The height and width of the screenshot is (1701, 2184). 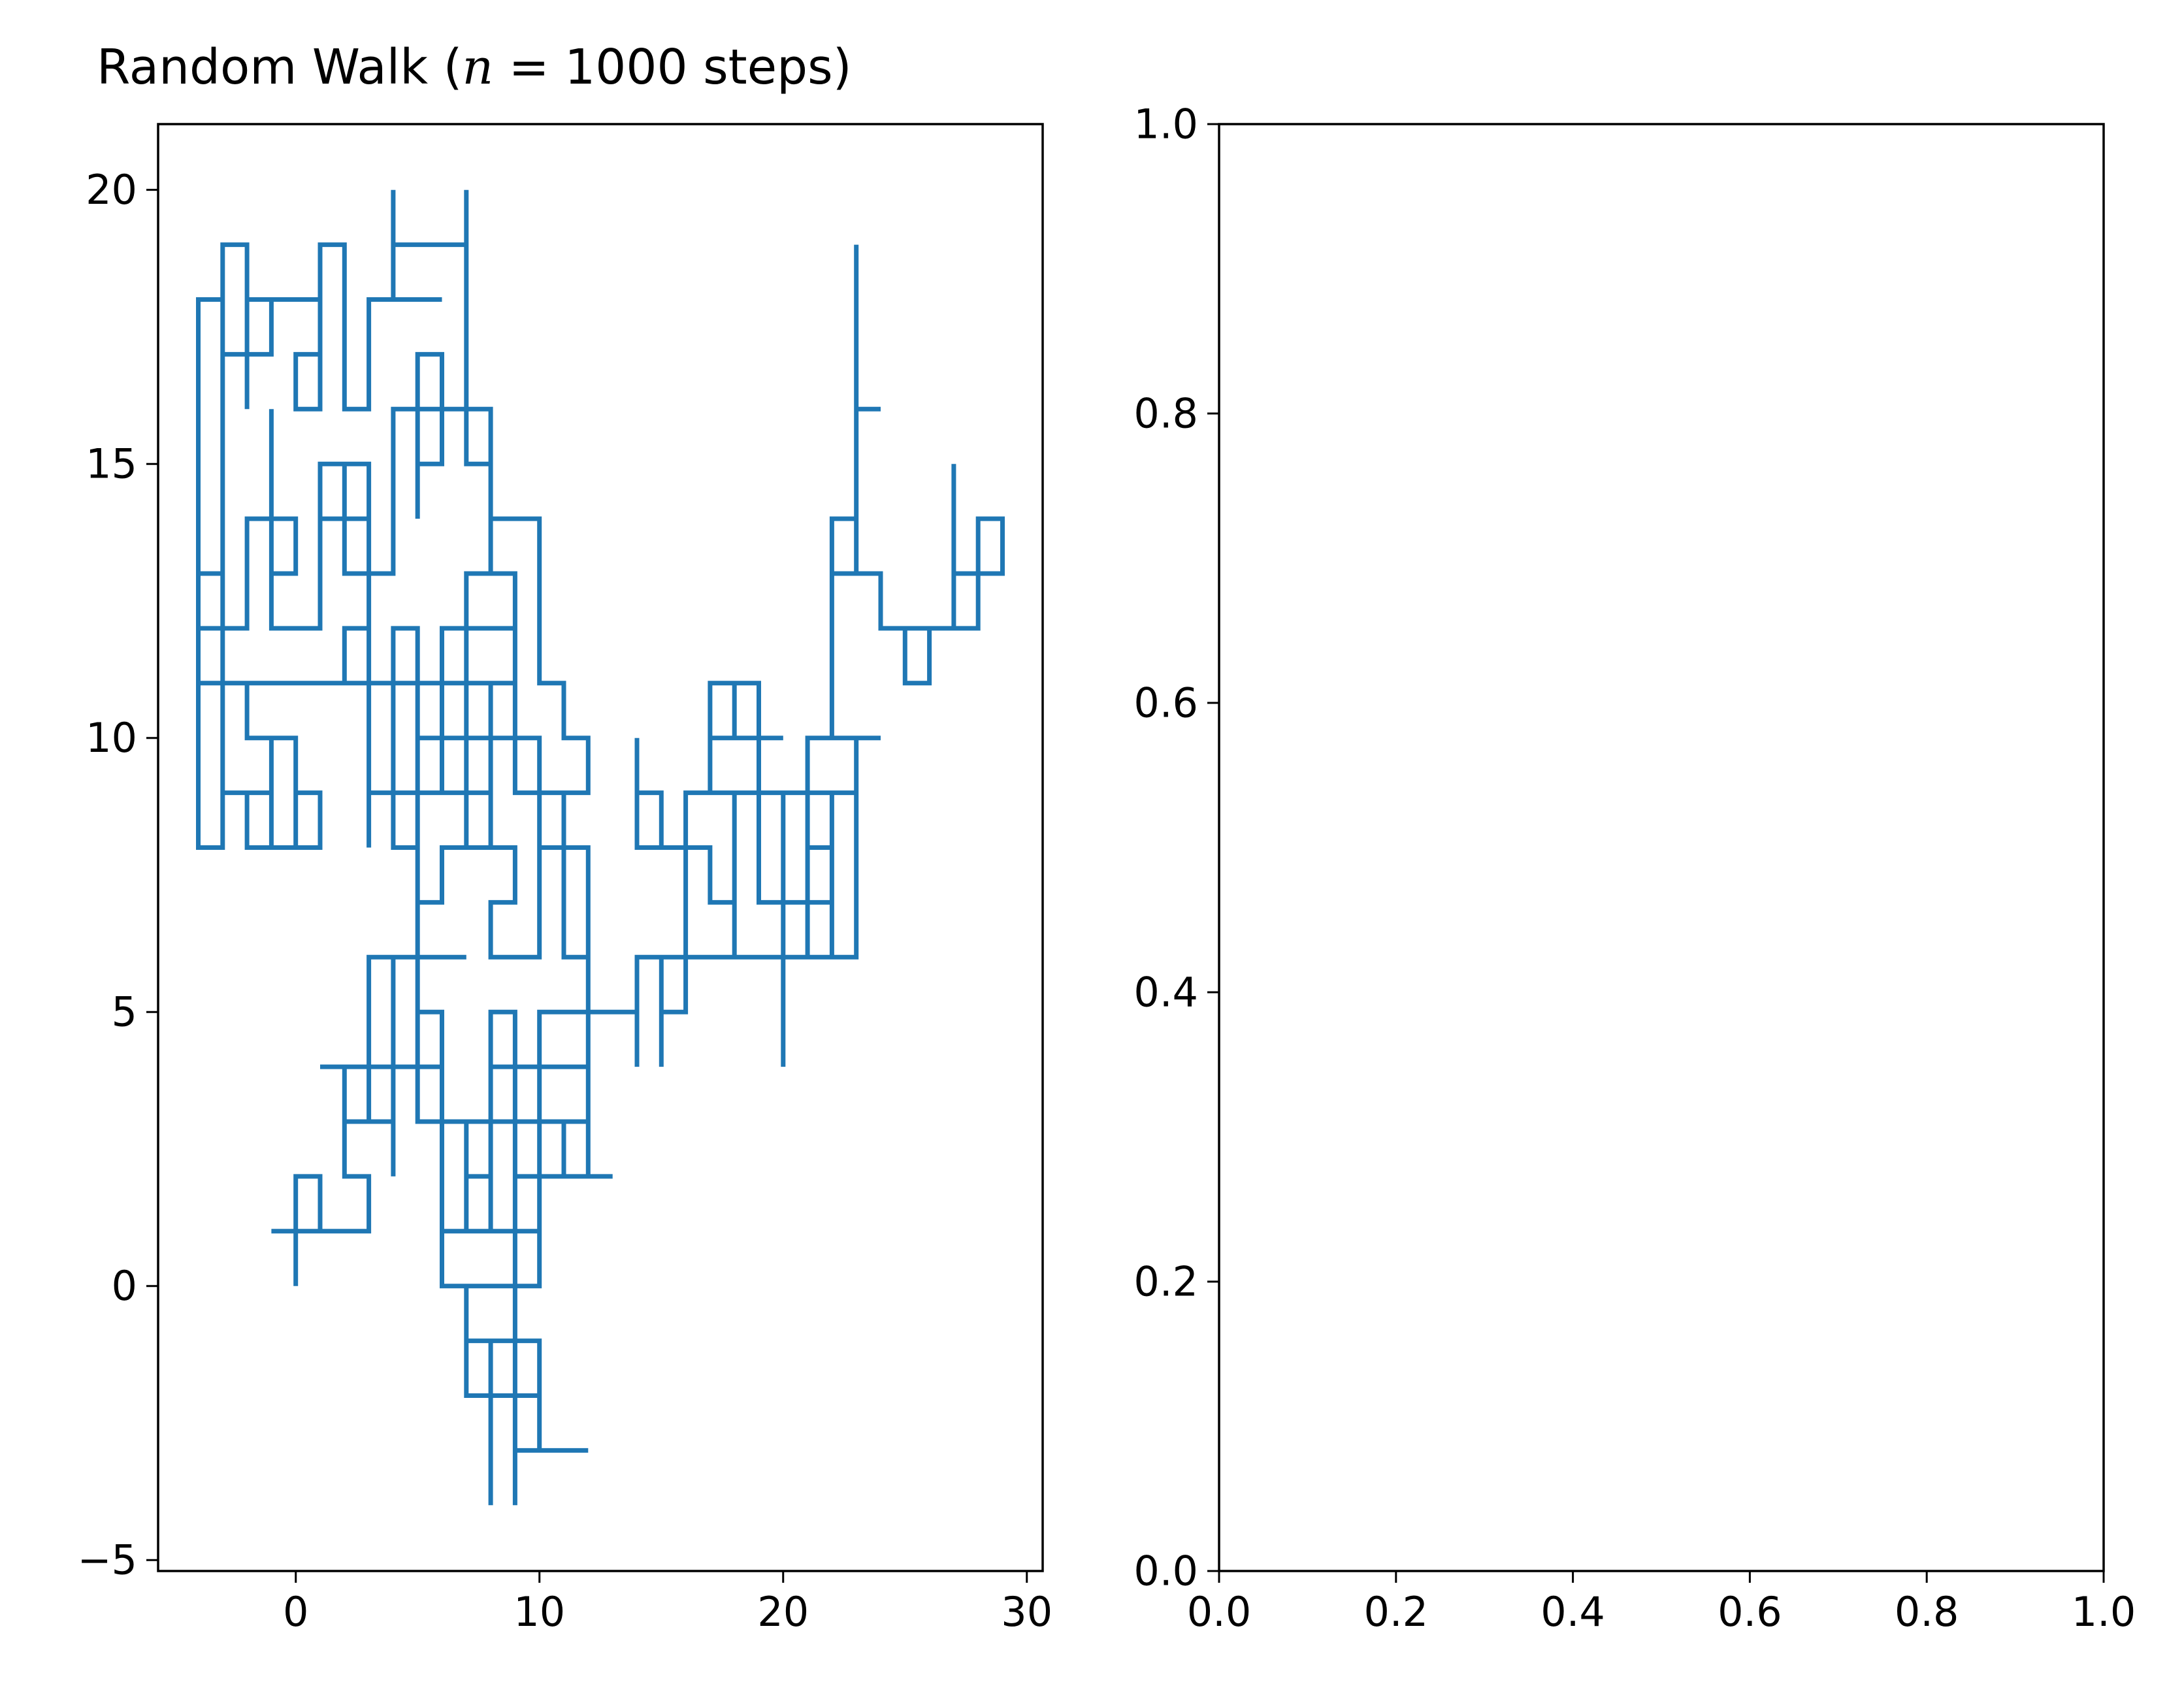 I want to click on y-tick-label: 0.4, so click(x=1165, y=992).